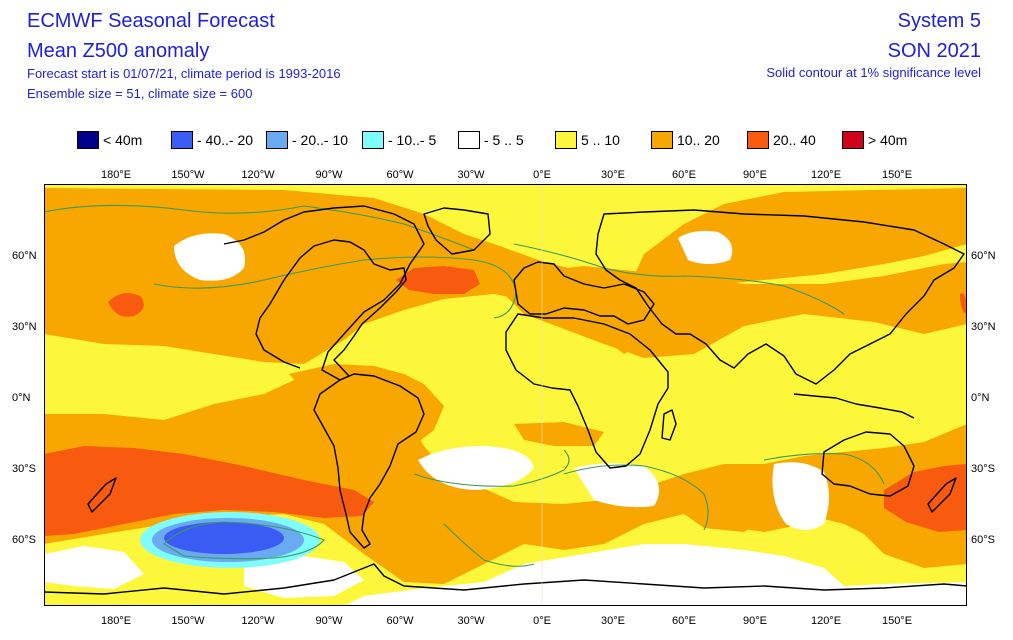 The width and height of the screenshot is (1013, 640). I want to click on lon-tick-top: 90°W, so click(329, 175).